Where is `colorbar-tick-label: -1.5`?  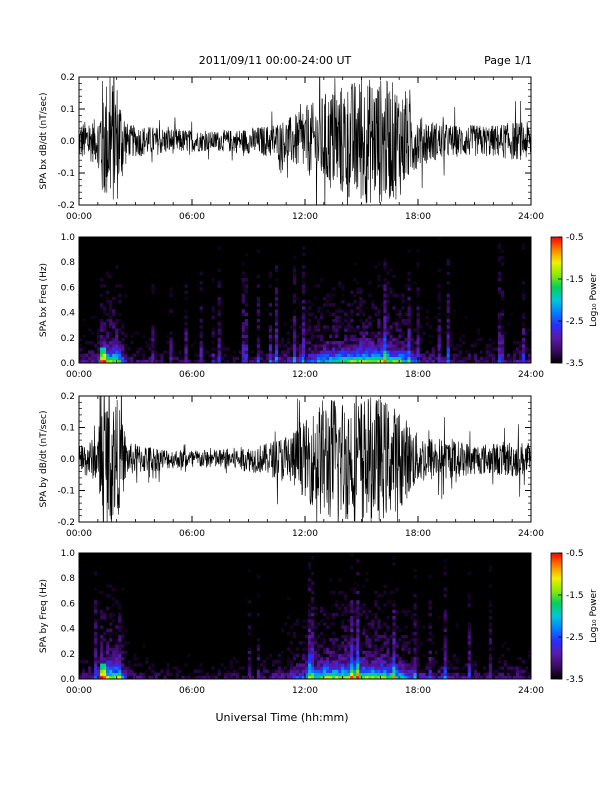 colorbar-tick-label: -1.5 is located at coordinates (575, 280).